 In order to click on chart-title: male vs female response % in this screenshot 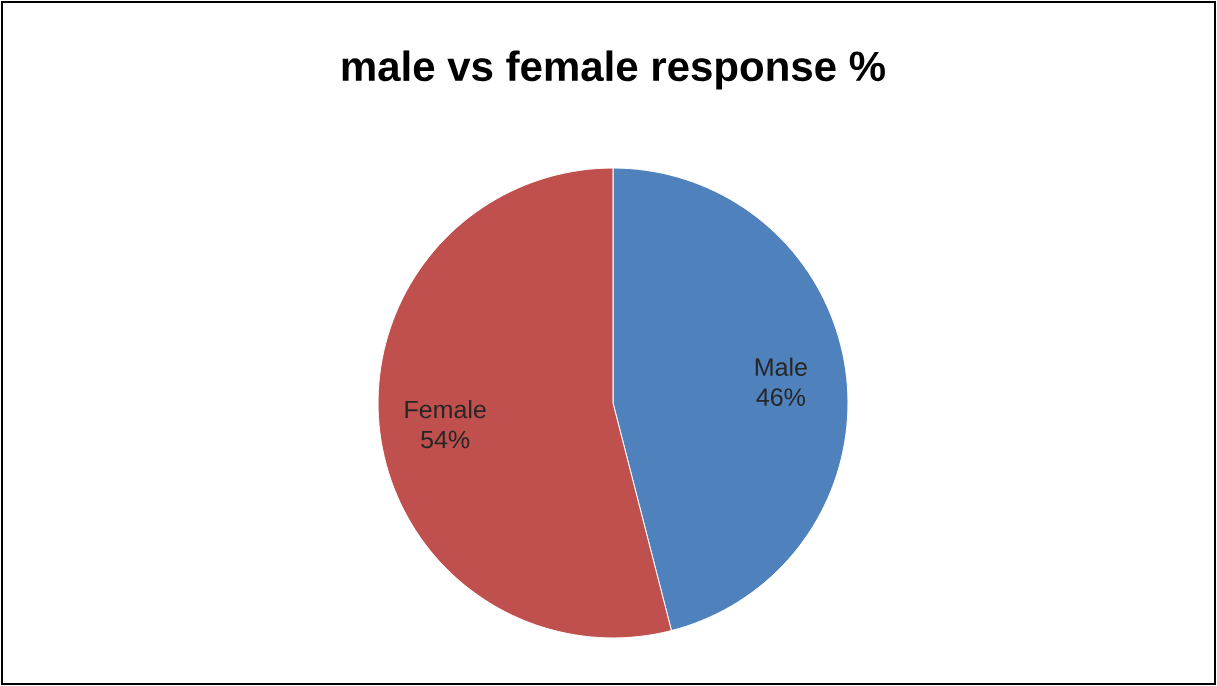, I will do `click(613, 70)`.